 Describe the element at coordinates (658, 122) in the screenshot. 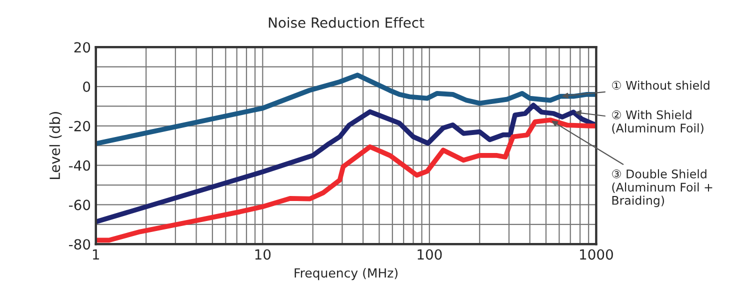

I see `series-label: ② With Shield (Aluminum Foil)` at that location.